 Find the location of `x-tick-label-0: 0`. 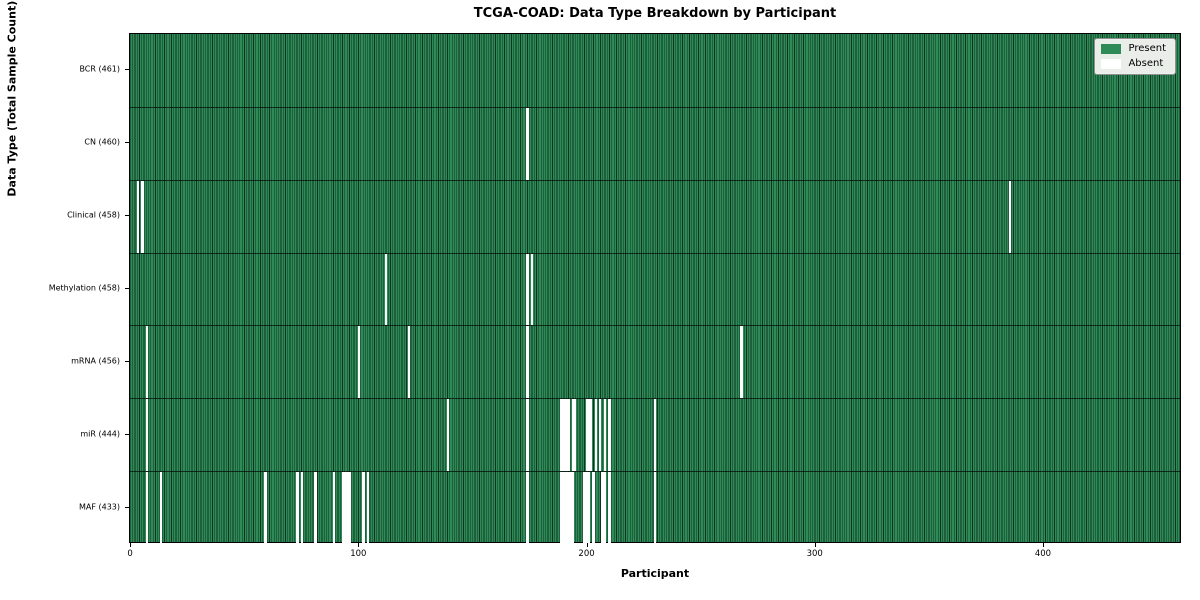

x-tick-label-0: 0 is located at coordinates (130, 554).